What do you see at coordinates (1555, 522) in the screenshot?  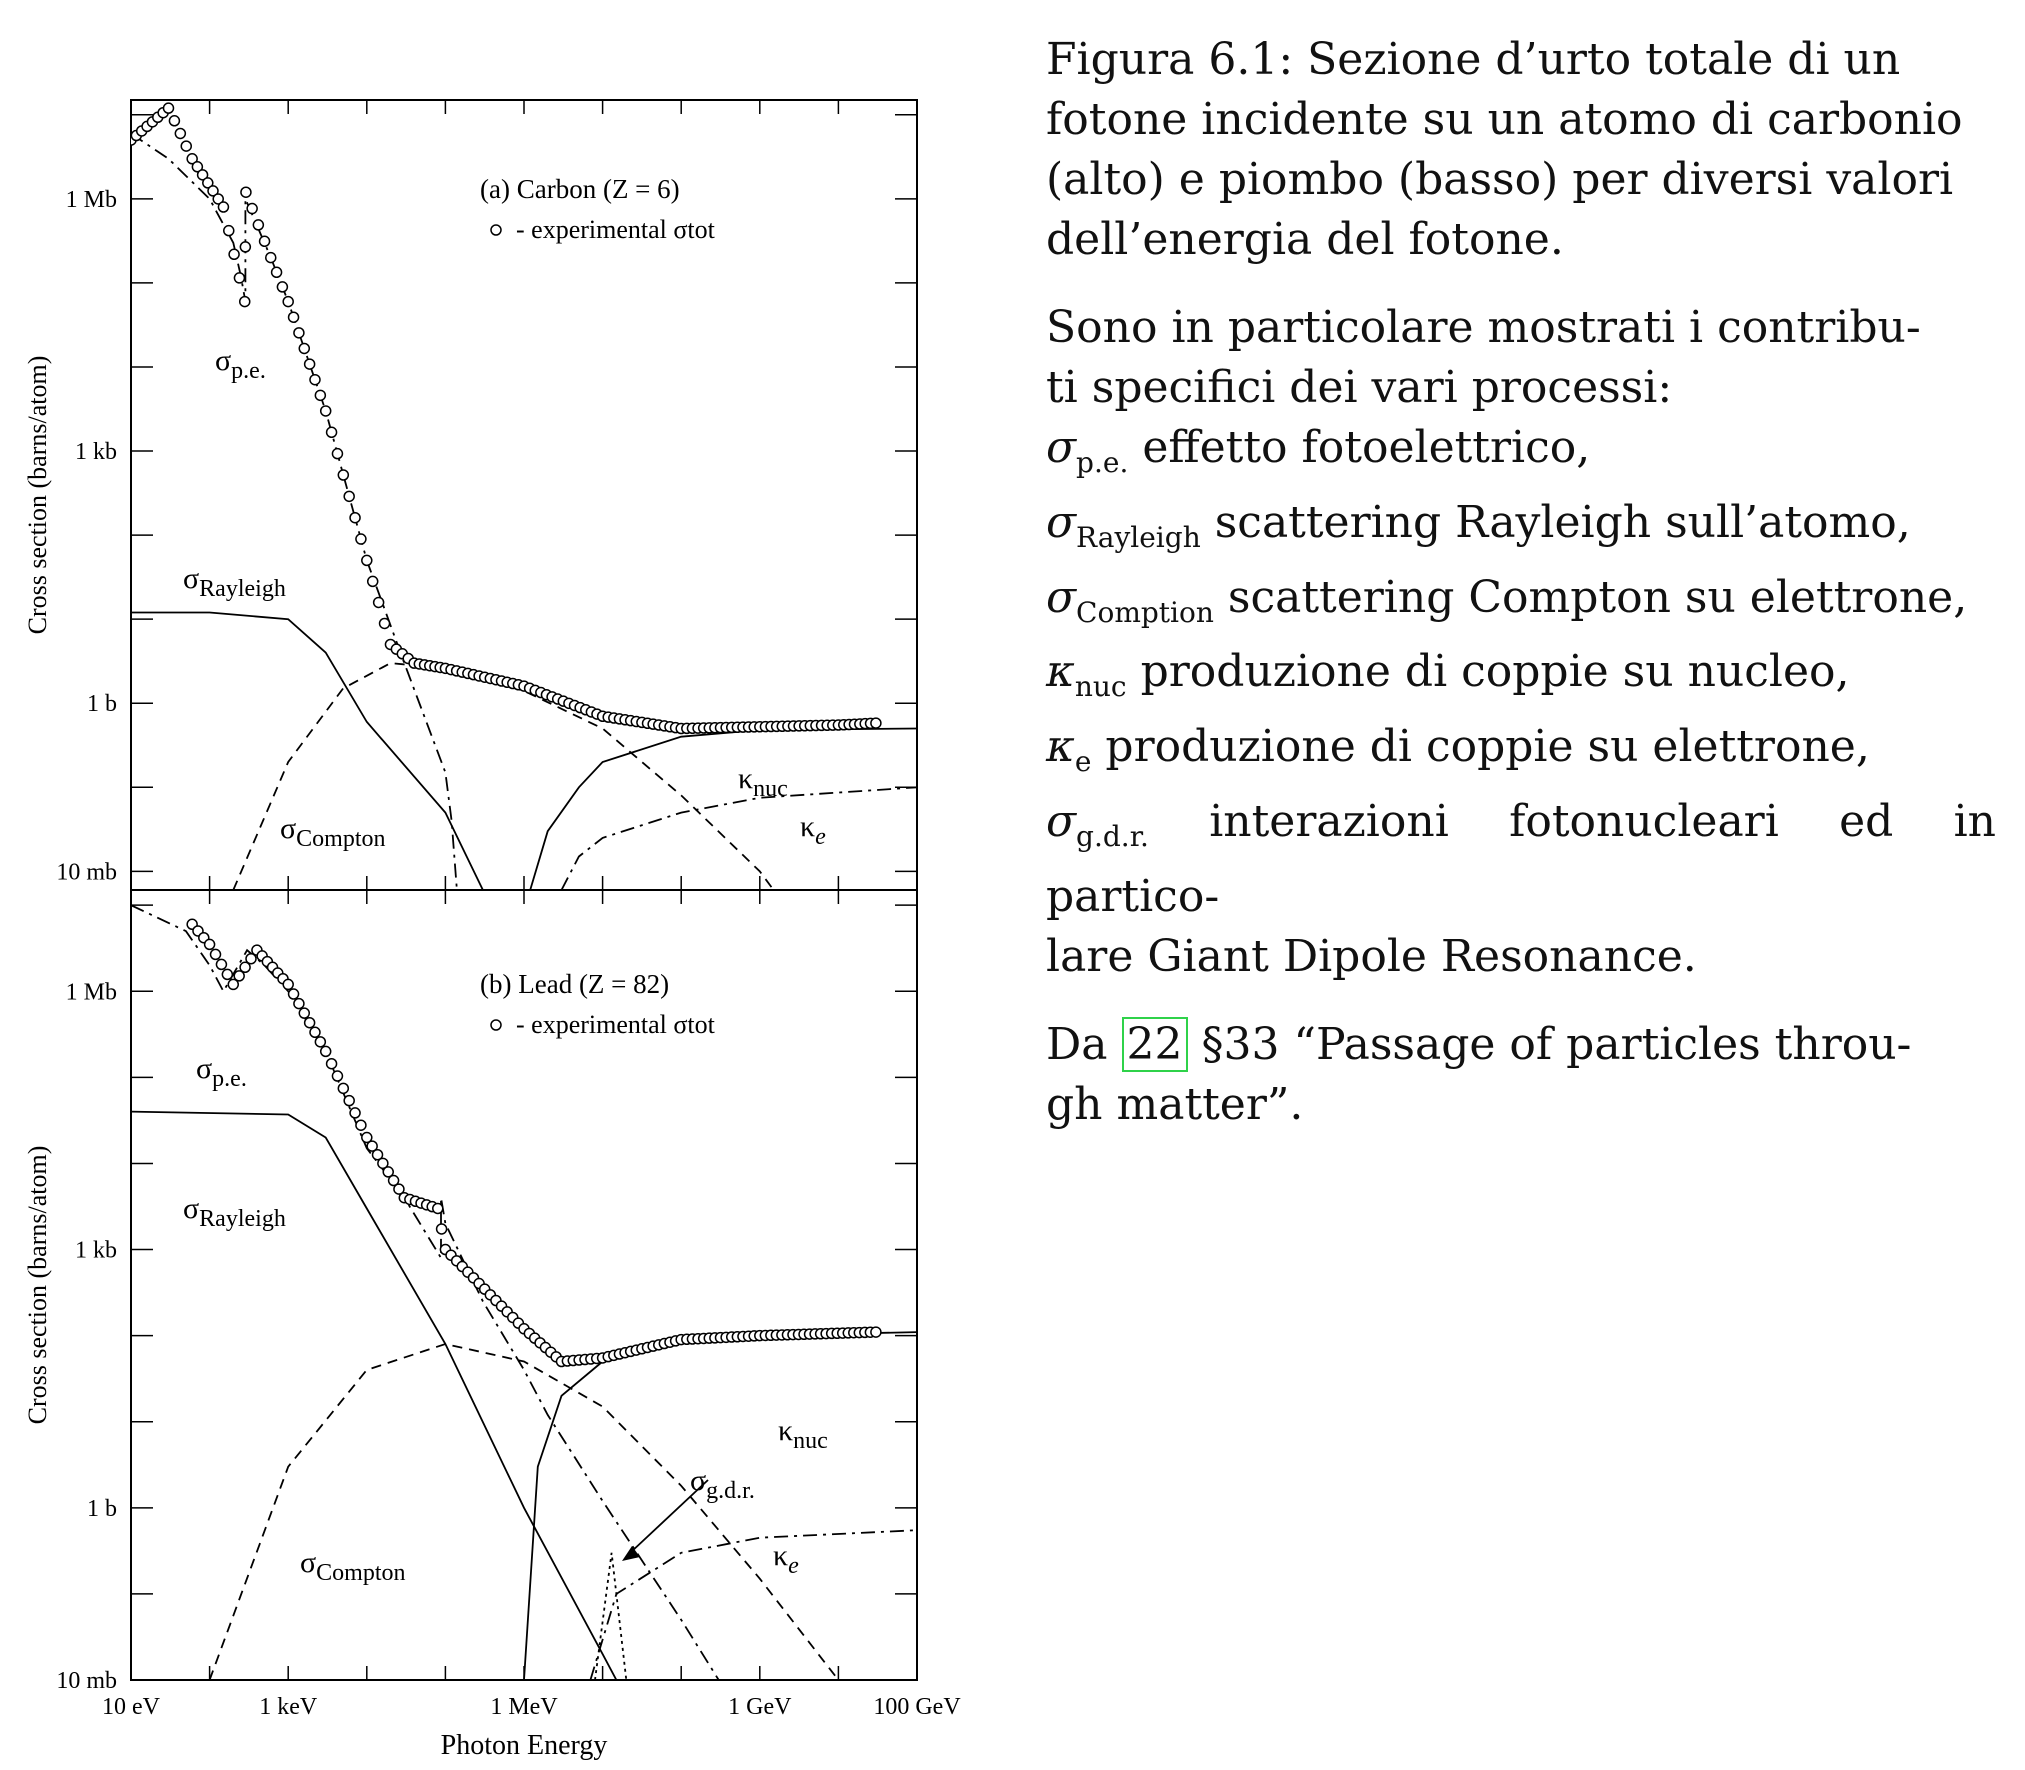 I see `item-text: scattering Rayleigh sull’atomo,` at bounding box center [1555, 522].